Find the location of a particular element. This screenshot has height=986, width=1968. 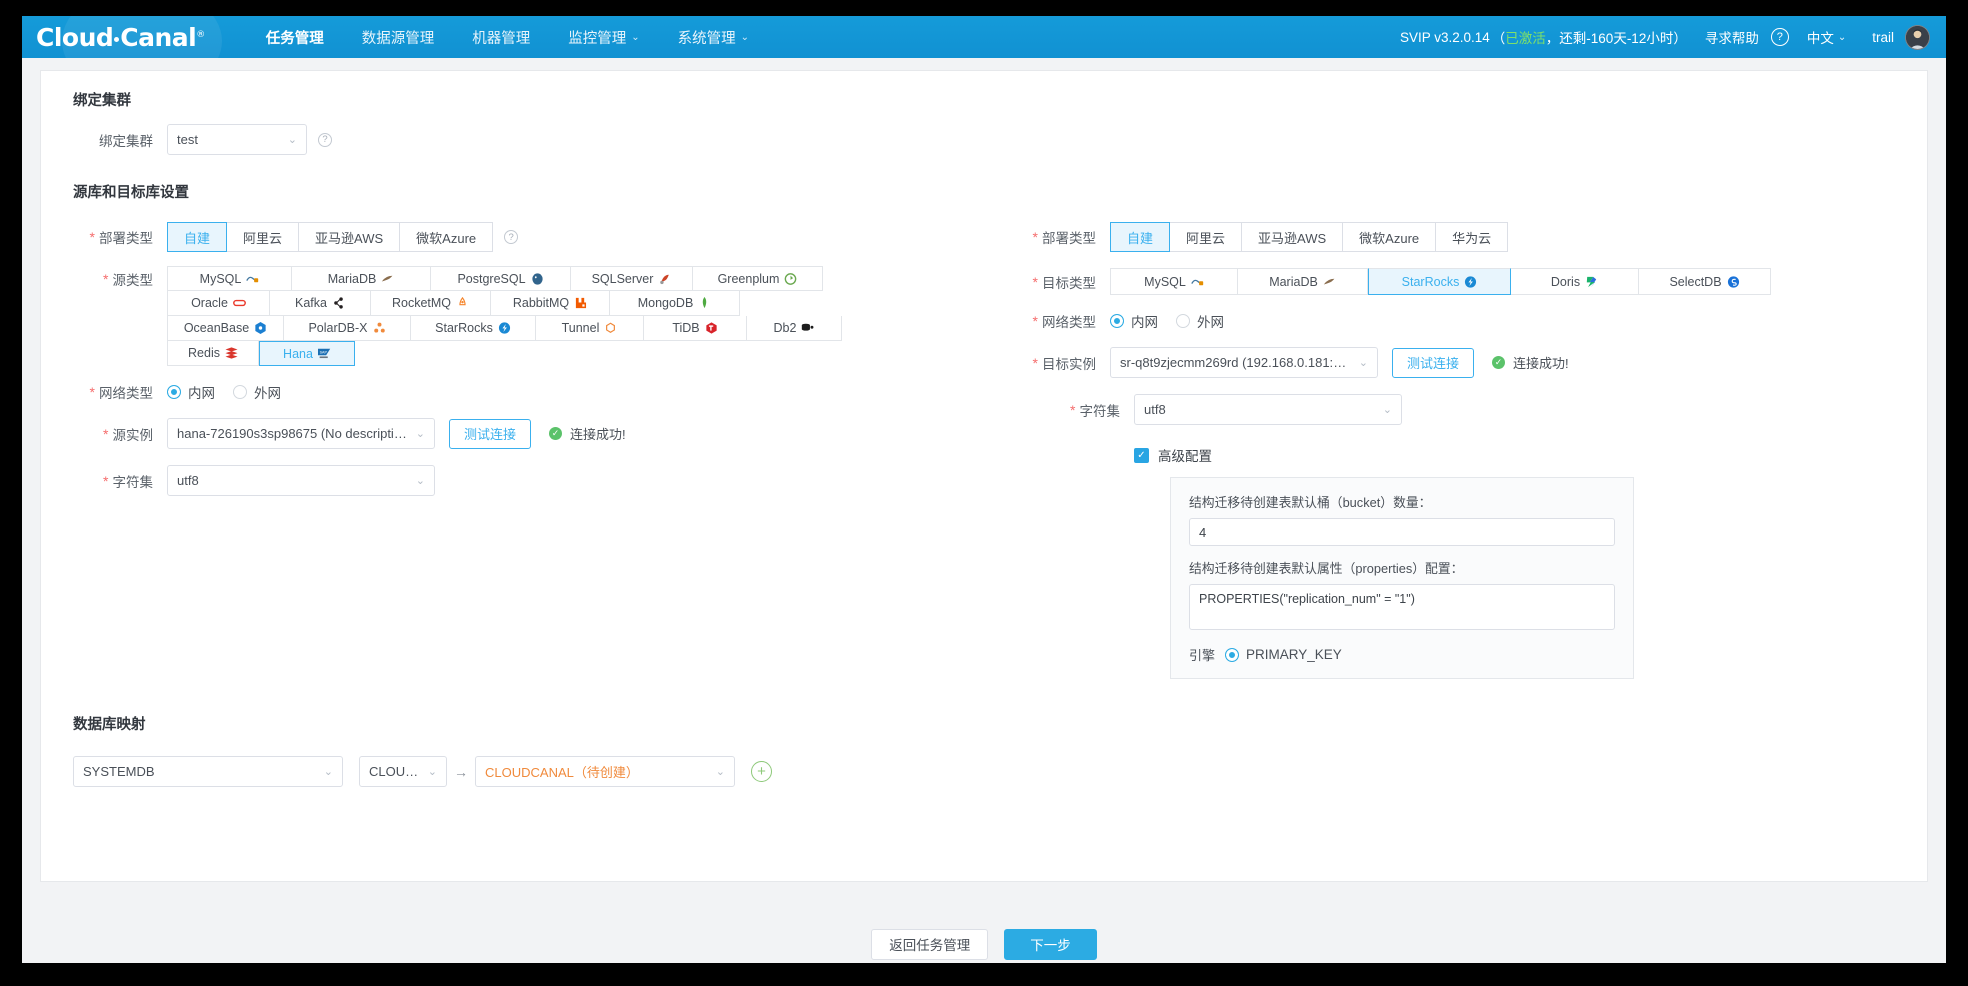

source-type-tidb: TiDB is located at coordinates (695, 328).